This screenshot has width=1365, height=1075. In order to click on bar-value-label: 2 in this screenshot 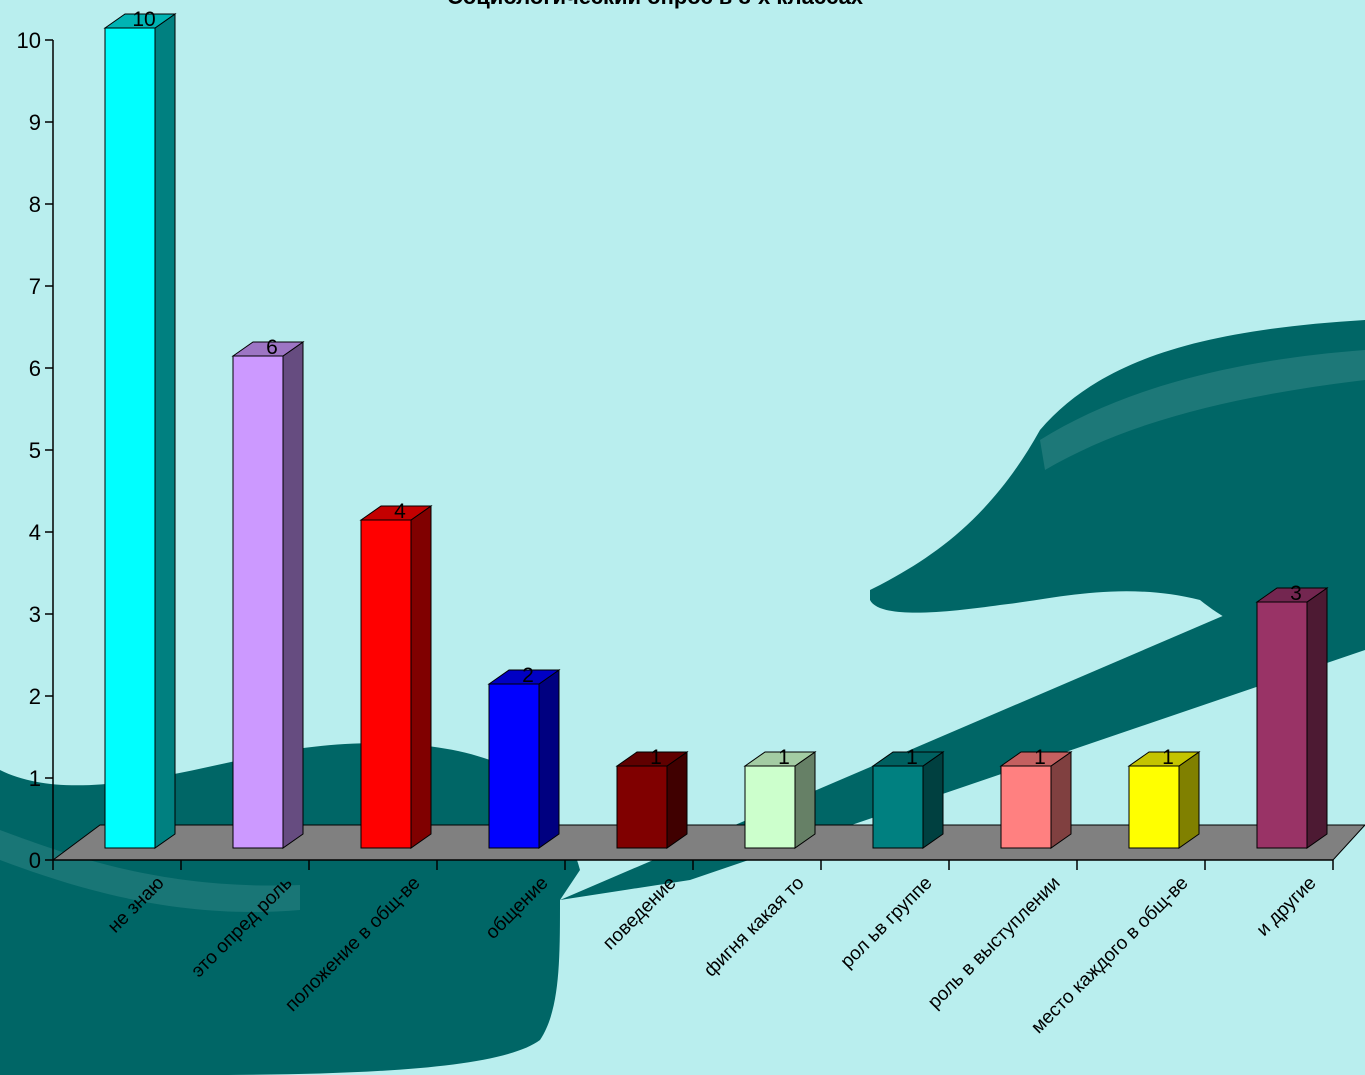, I will do `click(528, 675)`.